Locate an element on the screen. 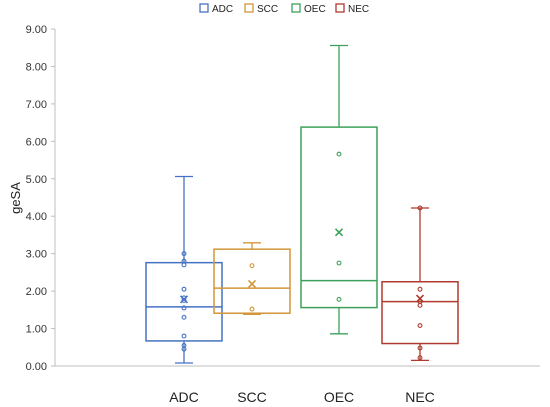 The width and height of the screenshot is (550, 407). legend-item-adc: ADC is located at coordinates (216, 9).